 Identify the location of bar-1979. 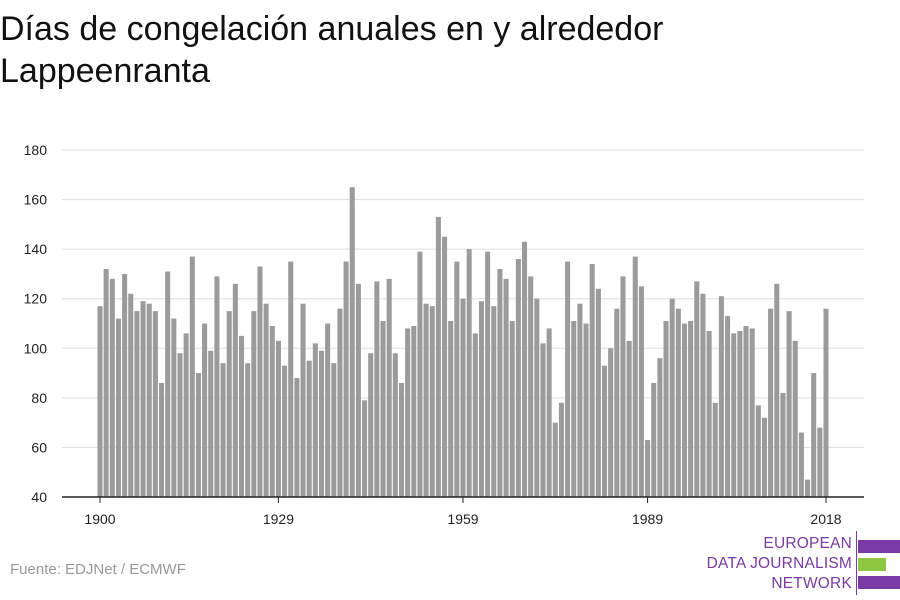
(586, 410).